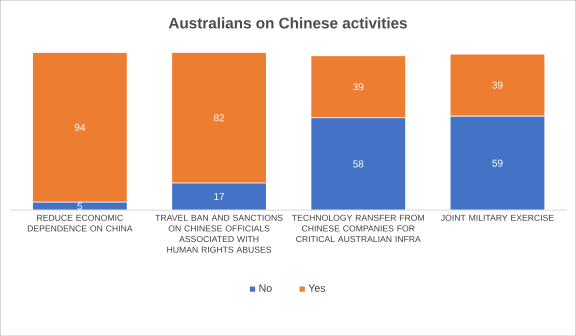 This screenshot has height=336, width=576. I want to click on chart-title: Australians on Chinese activities, so click(287, 22).